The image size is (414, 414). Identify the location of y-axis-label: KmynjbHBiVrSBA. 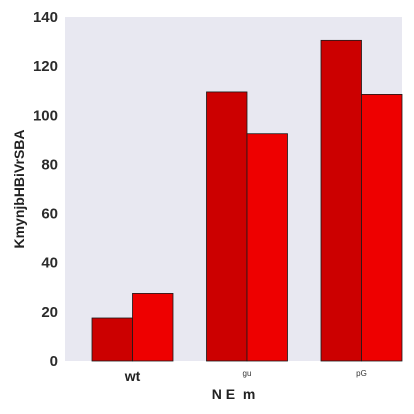
(19, 188).